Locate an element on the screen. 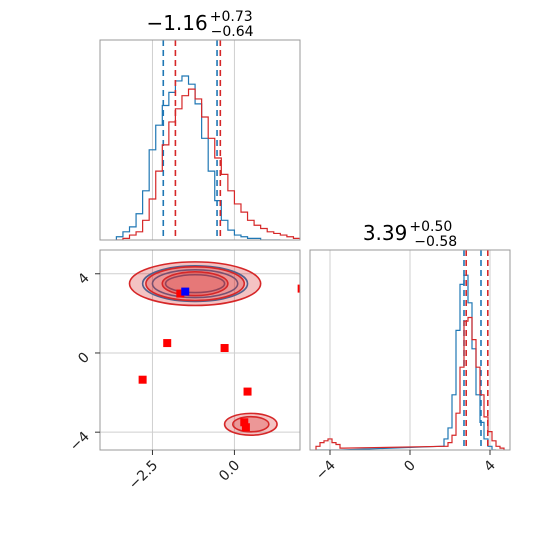  xtick-label-joint-1: 0.0 is located at coordinates (229, 471).